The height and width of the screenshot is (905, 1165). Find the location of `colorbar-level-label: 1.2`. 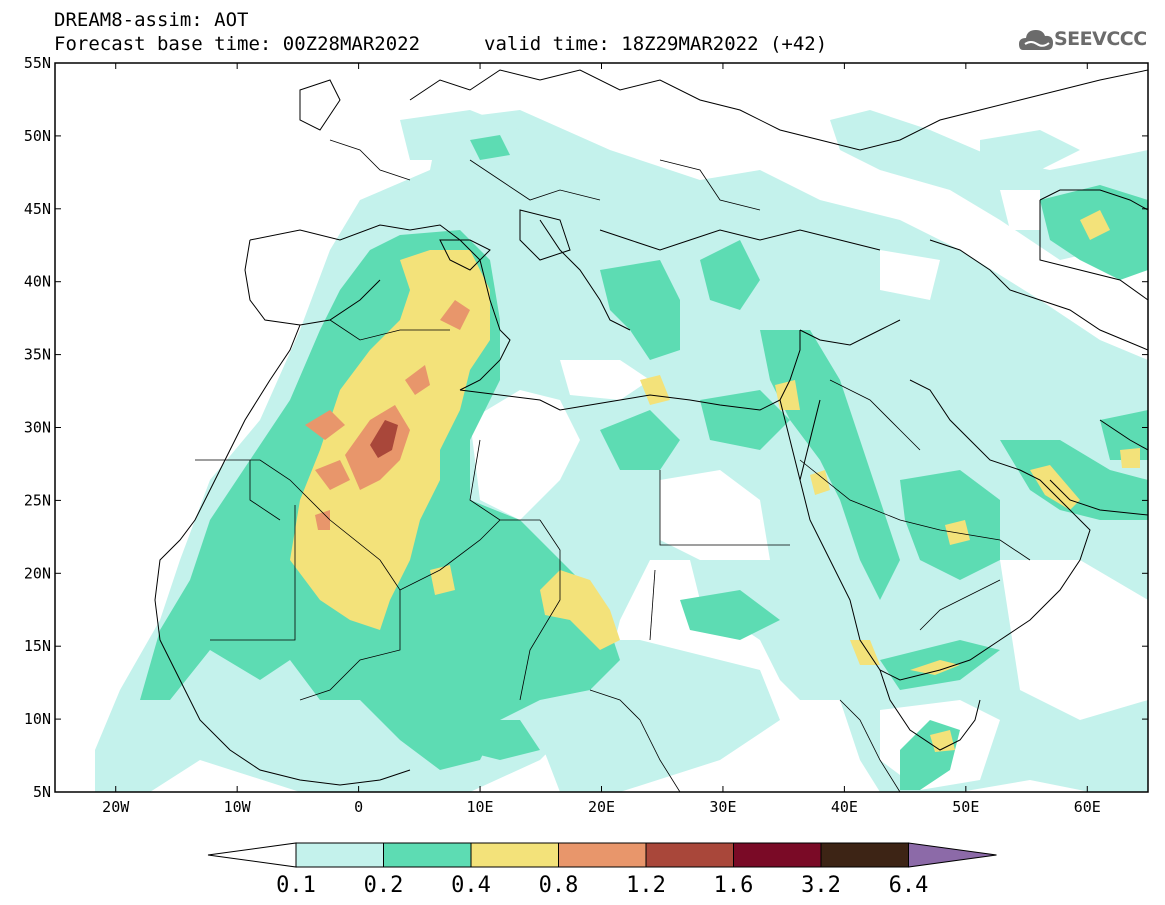

colorbar-level-label: 1.2 is located at coordinates (646, 885).